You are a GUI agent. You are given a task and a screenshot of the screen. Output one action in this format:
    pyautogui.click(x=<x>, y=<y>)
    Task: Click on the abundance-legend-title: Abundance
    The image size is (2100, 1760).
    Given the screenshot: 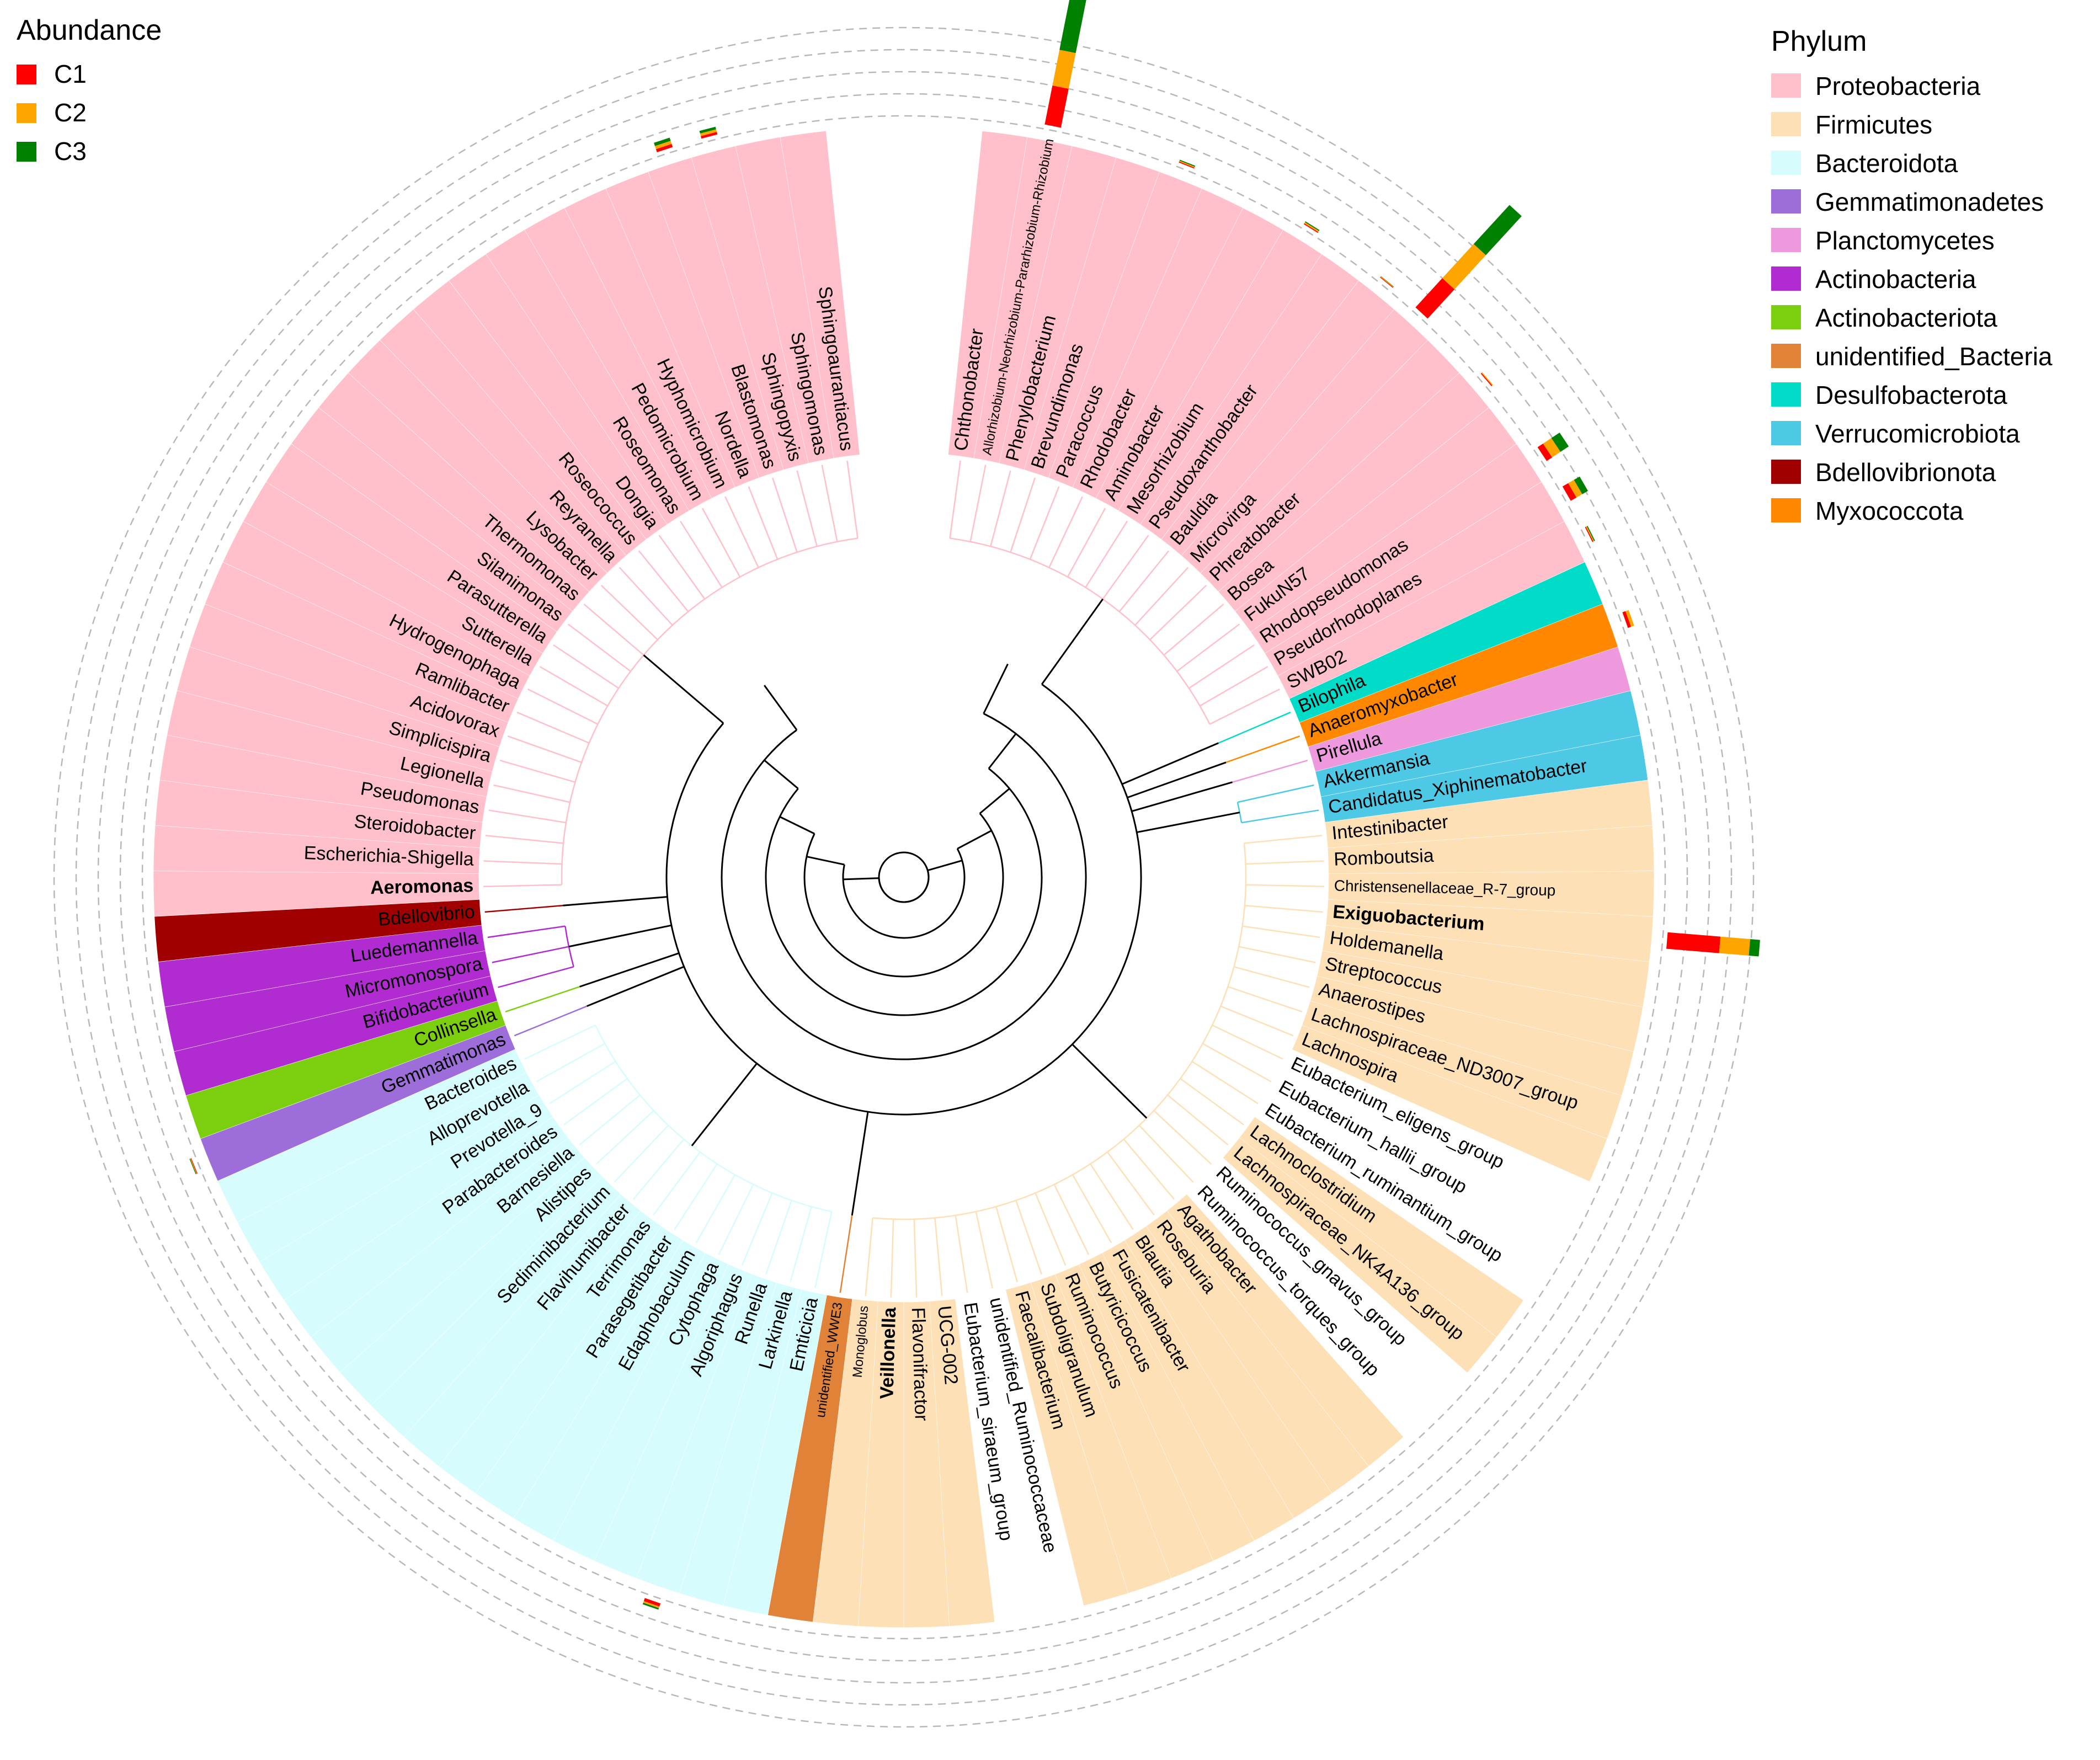 What is the action you would take?
    pyautogui.click(x=89, y=30)
    